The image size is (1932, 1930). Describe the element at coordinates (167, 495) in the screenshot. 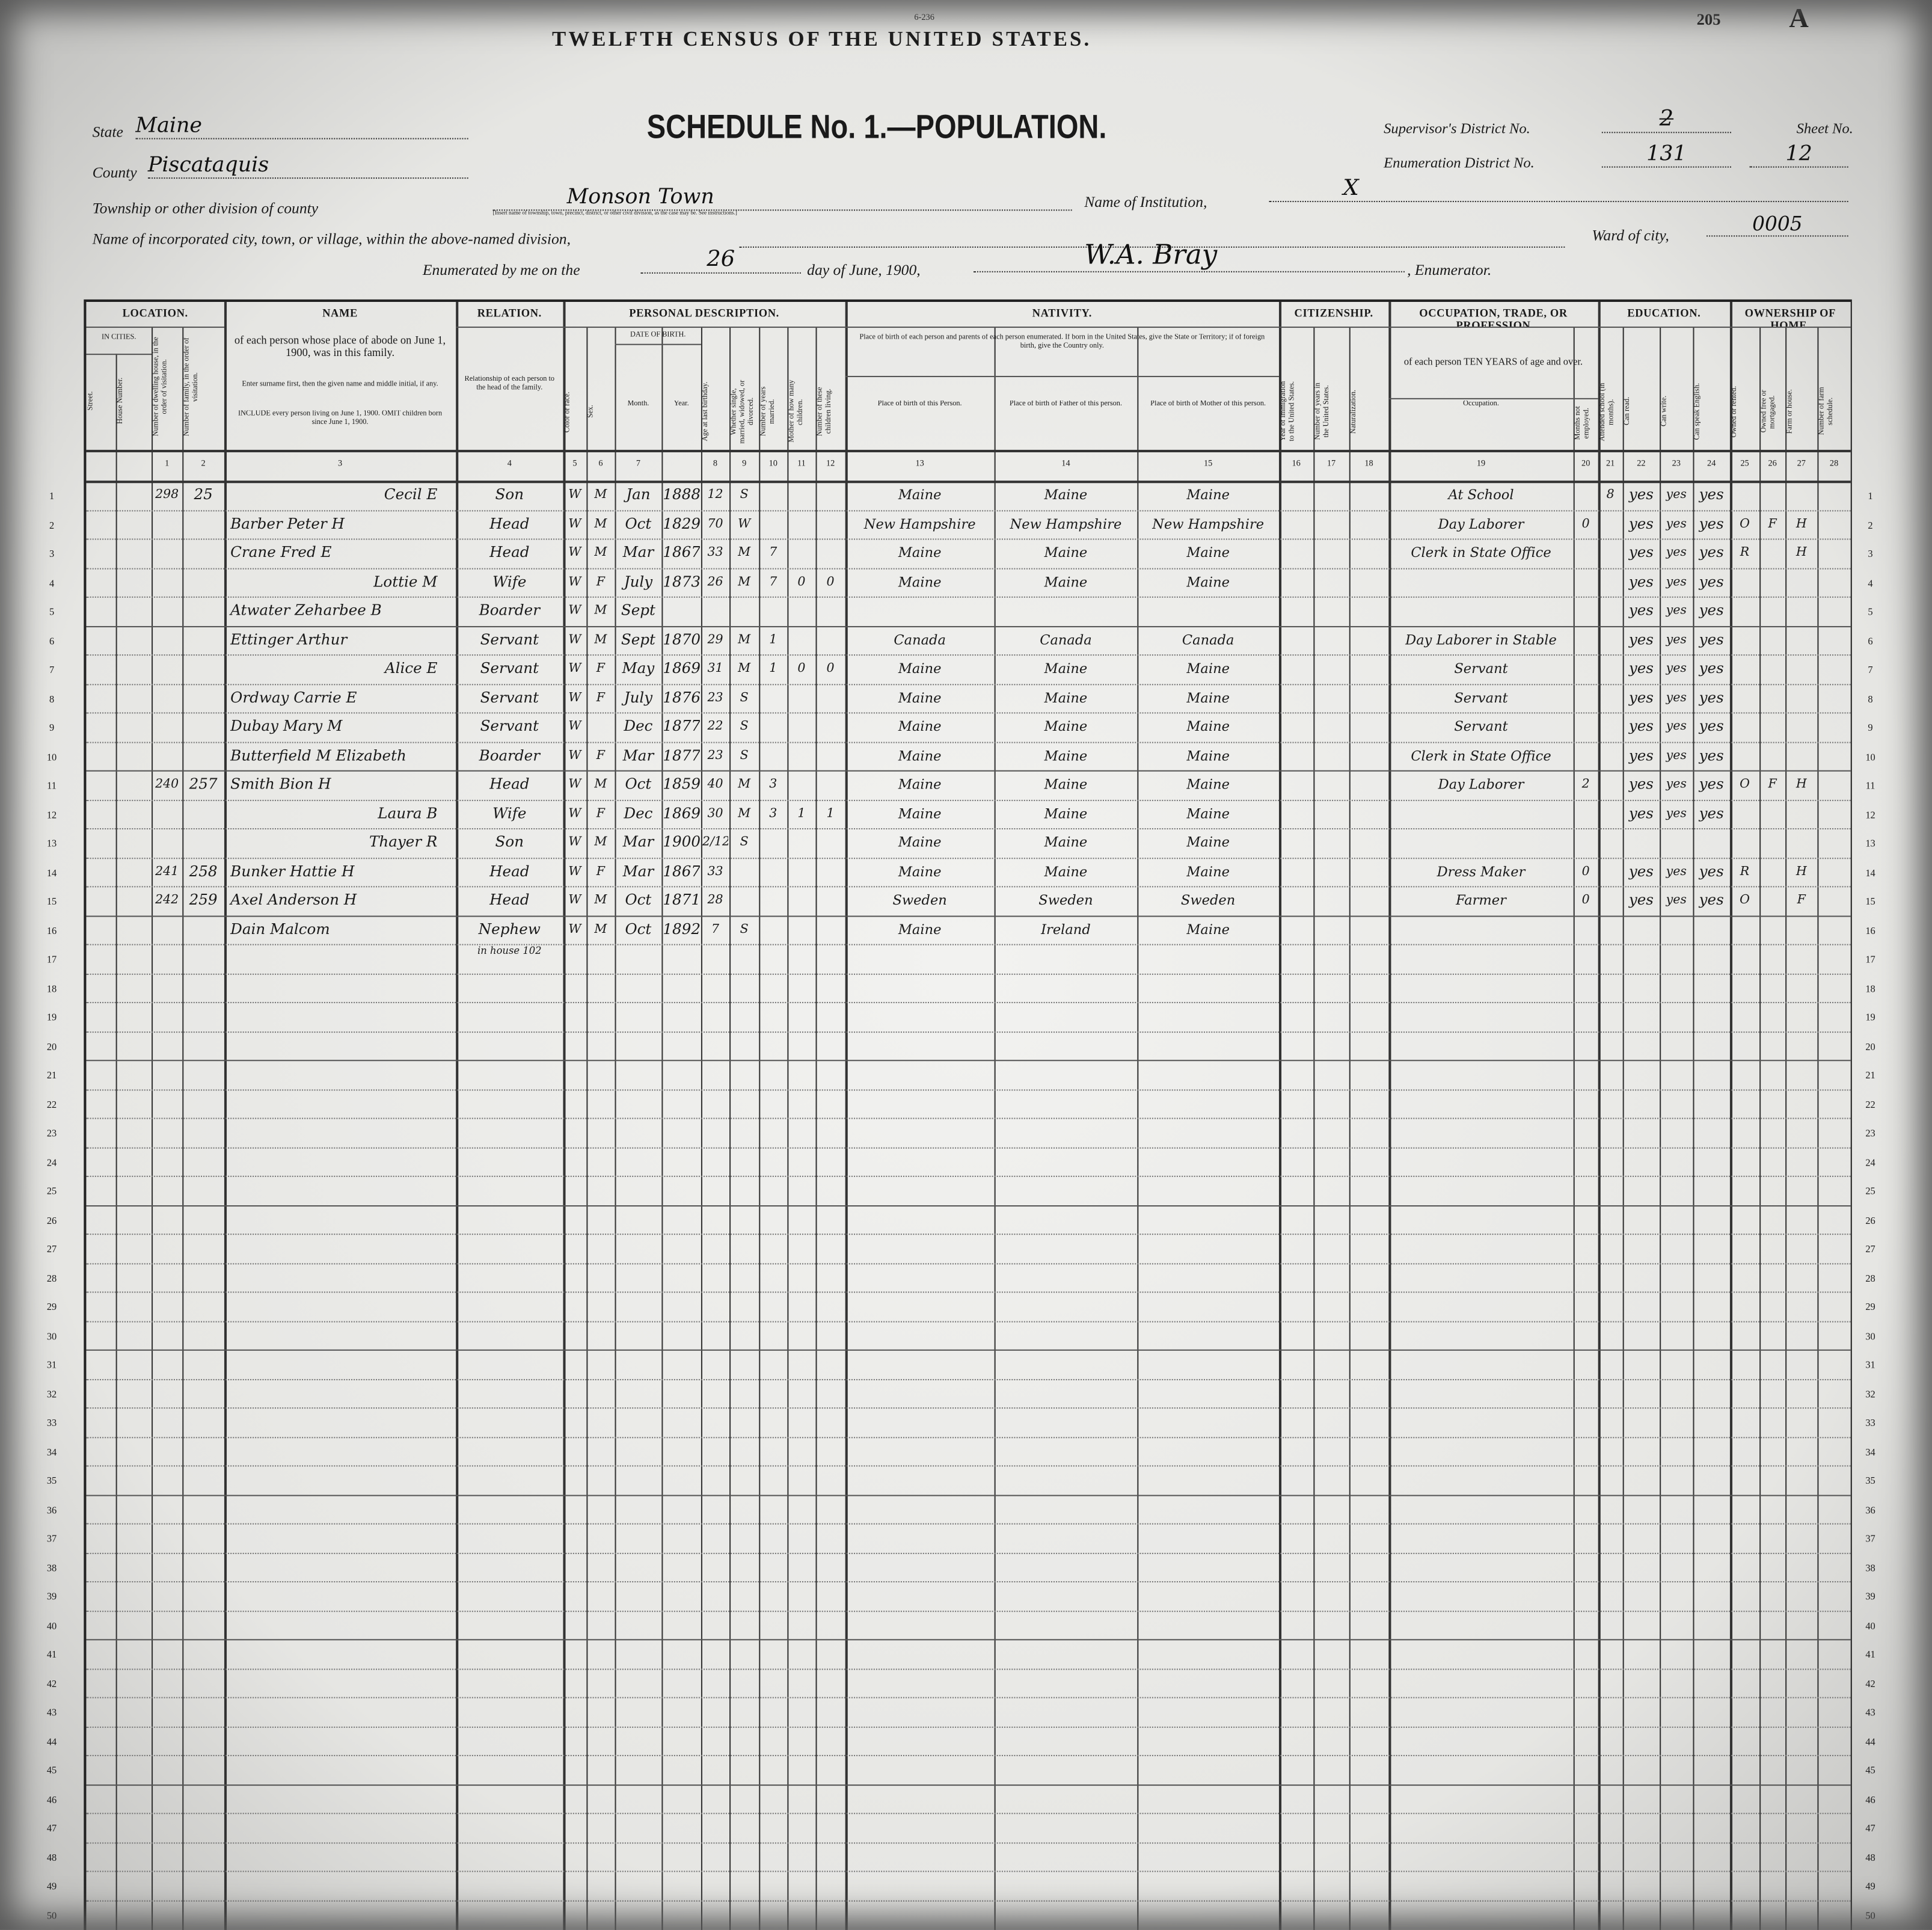

I see `cell-col-1: 298` at that location.